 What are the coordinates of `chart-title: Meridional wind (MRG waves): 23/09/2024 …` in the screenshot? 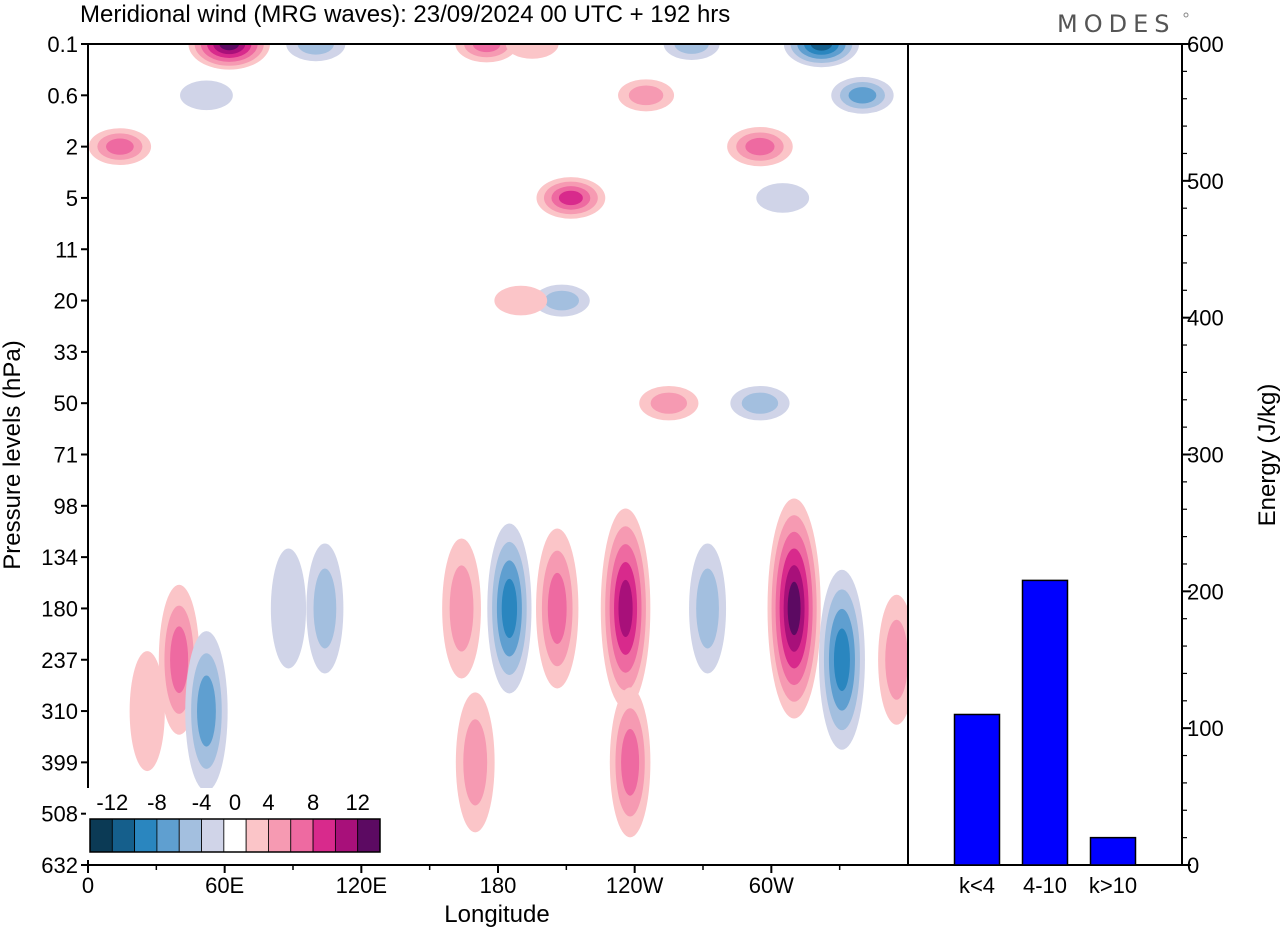 It's located at (405, 14).